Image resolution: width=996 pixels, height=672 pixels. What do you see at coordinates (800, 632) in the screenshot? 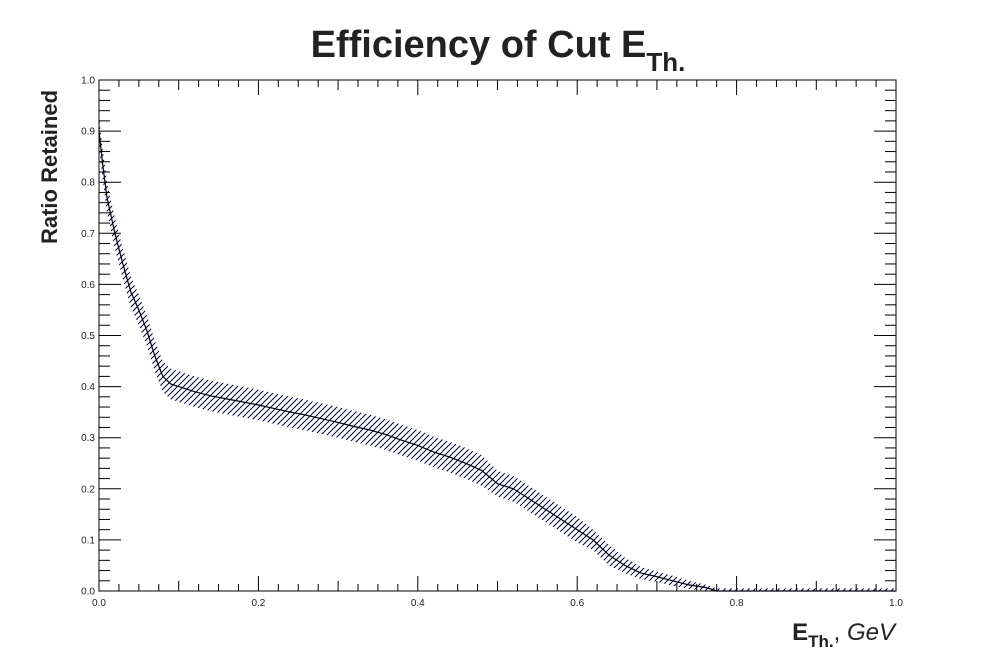
I see `x-axis-label-main: E` at bounding box center [800, 632].